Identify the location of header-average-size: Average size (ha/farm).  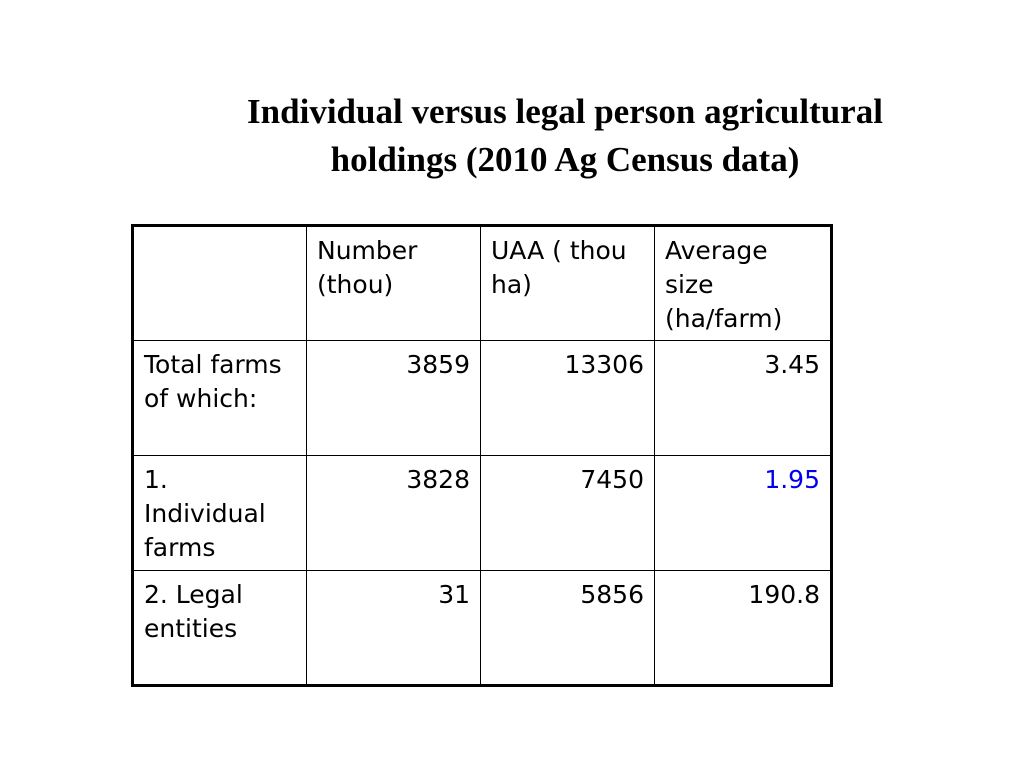
(743, 283).